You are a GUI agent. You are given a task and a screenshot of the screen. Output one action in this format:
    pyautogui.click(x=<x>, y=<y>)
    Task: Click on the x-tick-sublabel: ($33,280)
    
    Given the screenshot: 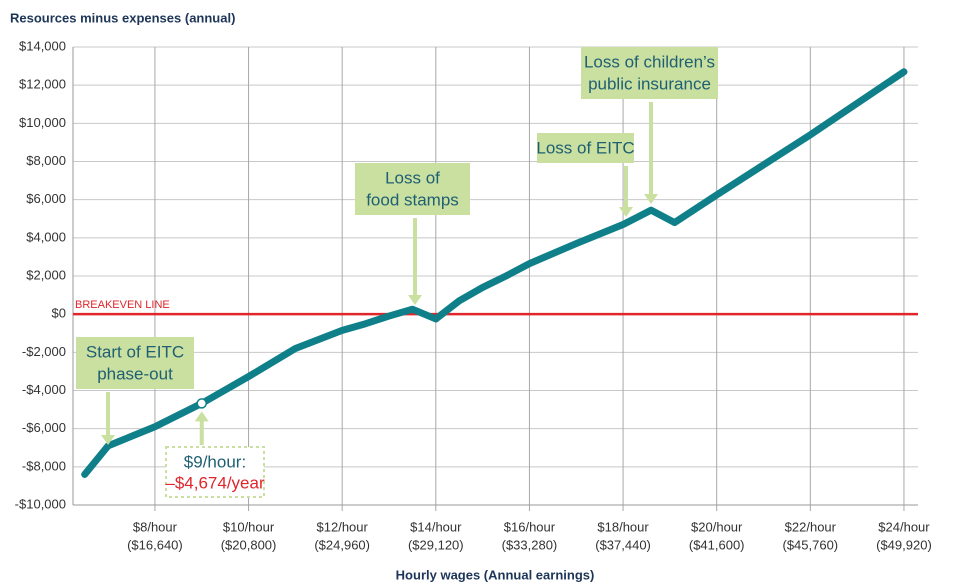 What is the action you would take?
    pyautogui.click(x=530, y=544)
    